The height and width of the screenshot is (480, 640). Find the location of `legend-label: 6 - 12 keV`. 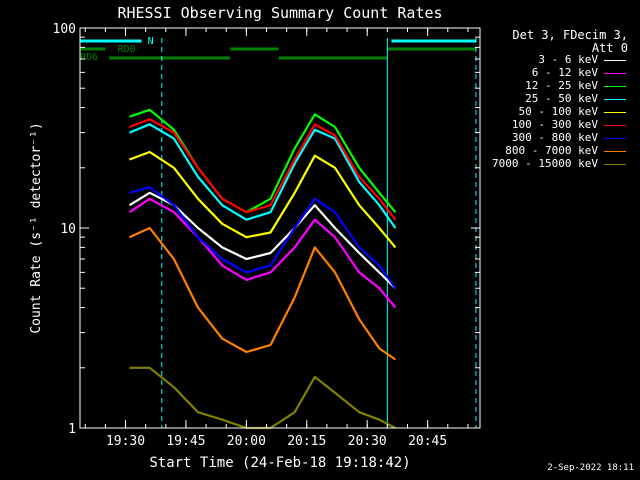

legend-label: 6 - 12 keV is located at coordinates (564, 72).